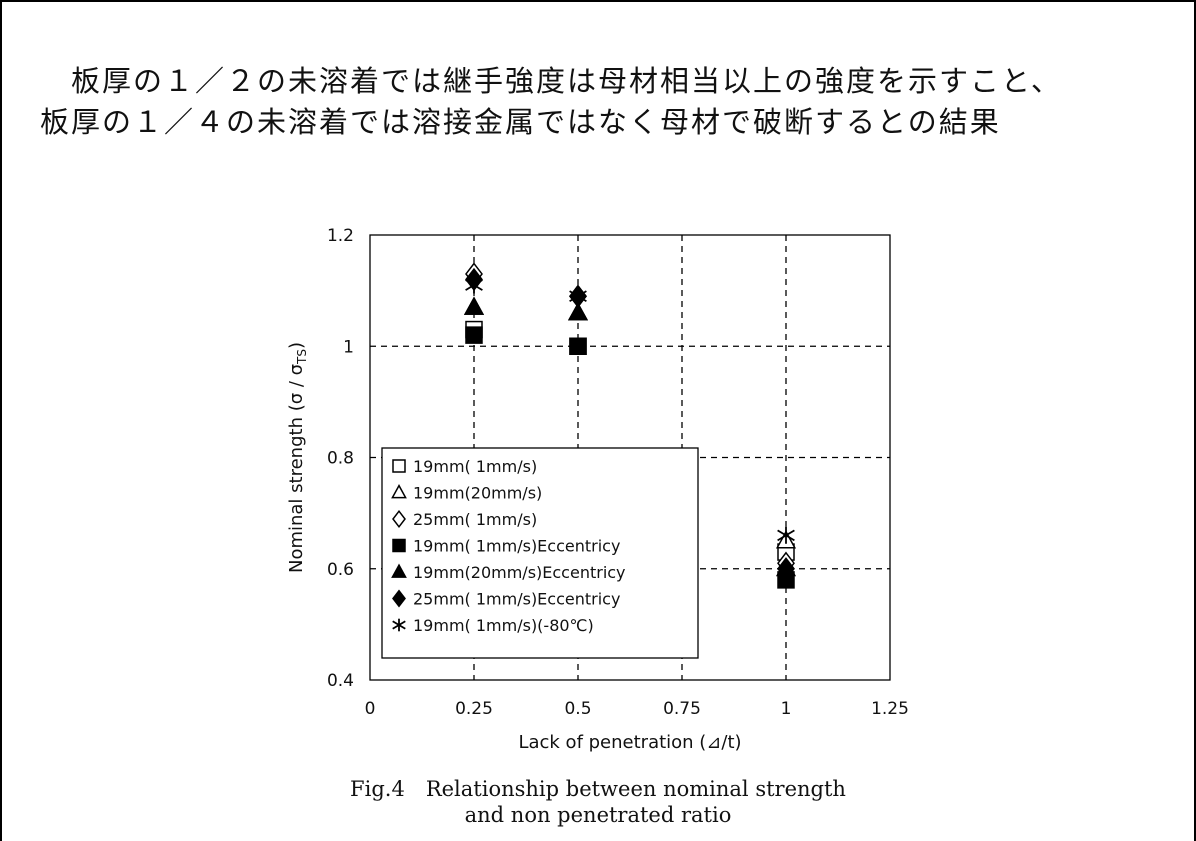 This screenshot has width=1196, height=841. Describe the element at coordinates (370, 709) in the screenshot. I see `x-tick-label: 0` at that location.